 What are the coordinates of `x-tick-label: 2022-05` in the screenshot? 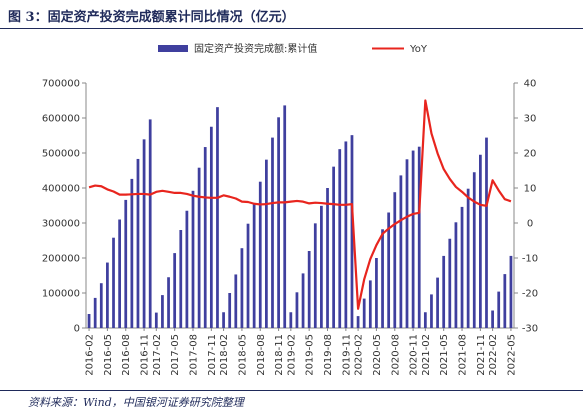 It's located at (511, 355).